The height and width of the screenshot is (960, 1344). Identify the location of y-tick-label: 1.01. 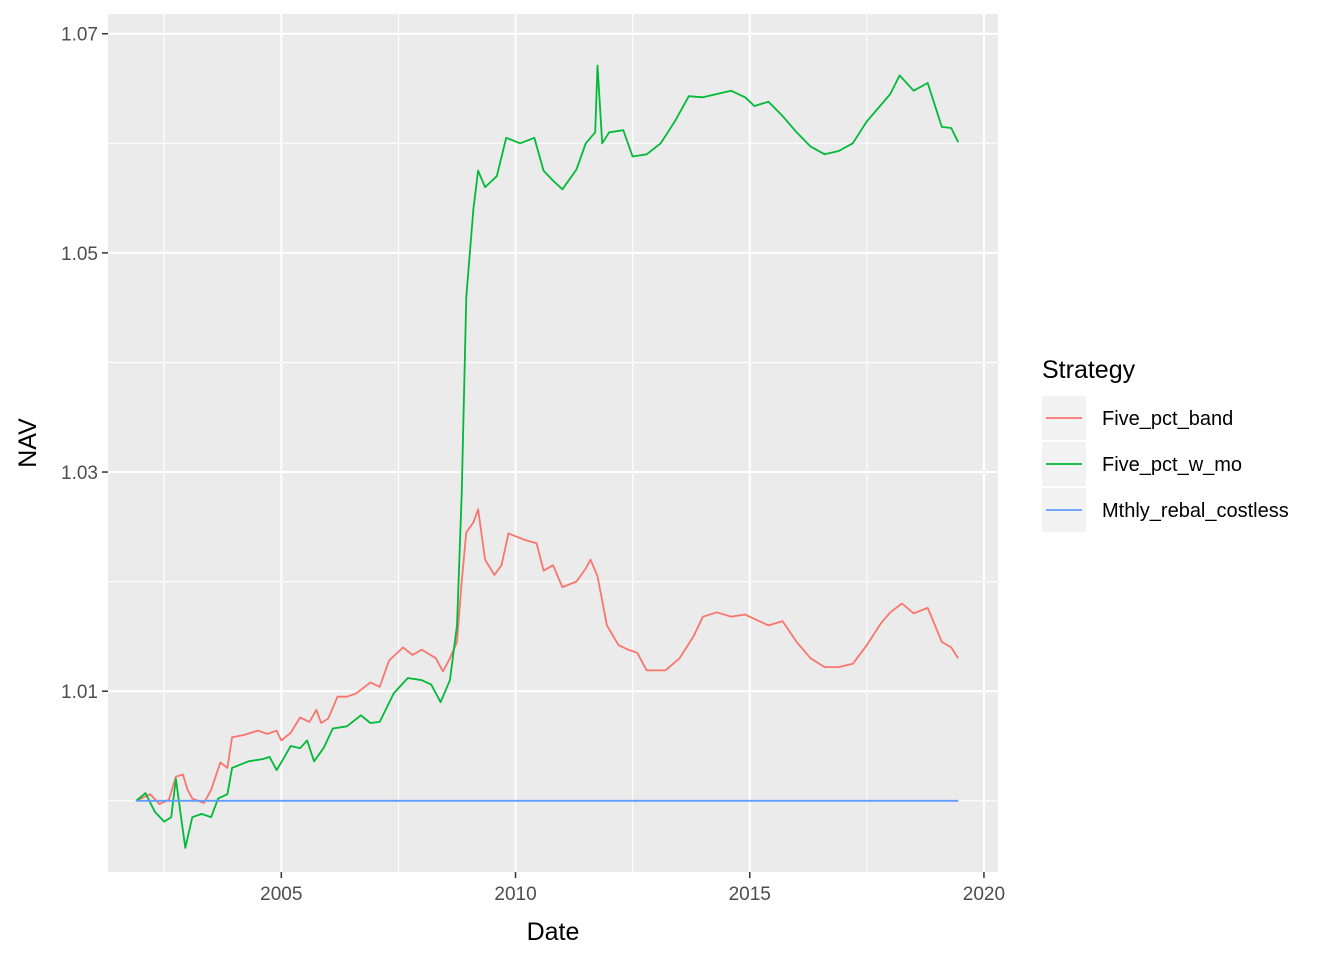
(79, 692).